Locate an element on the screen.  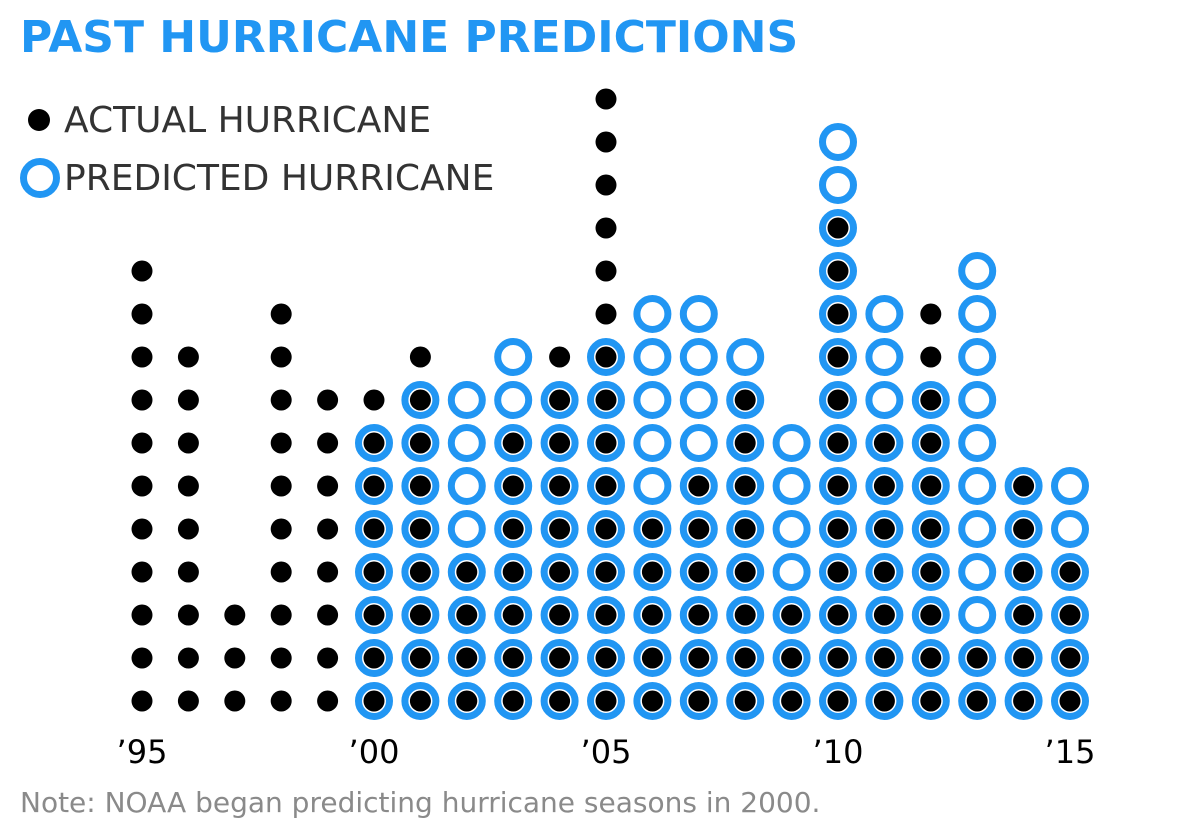
legend-actual-label: ACTUAL HURRICANE is located at coordinates (248, 120).